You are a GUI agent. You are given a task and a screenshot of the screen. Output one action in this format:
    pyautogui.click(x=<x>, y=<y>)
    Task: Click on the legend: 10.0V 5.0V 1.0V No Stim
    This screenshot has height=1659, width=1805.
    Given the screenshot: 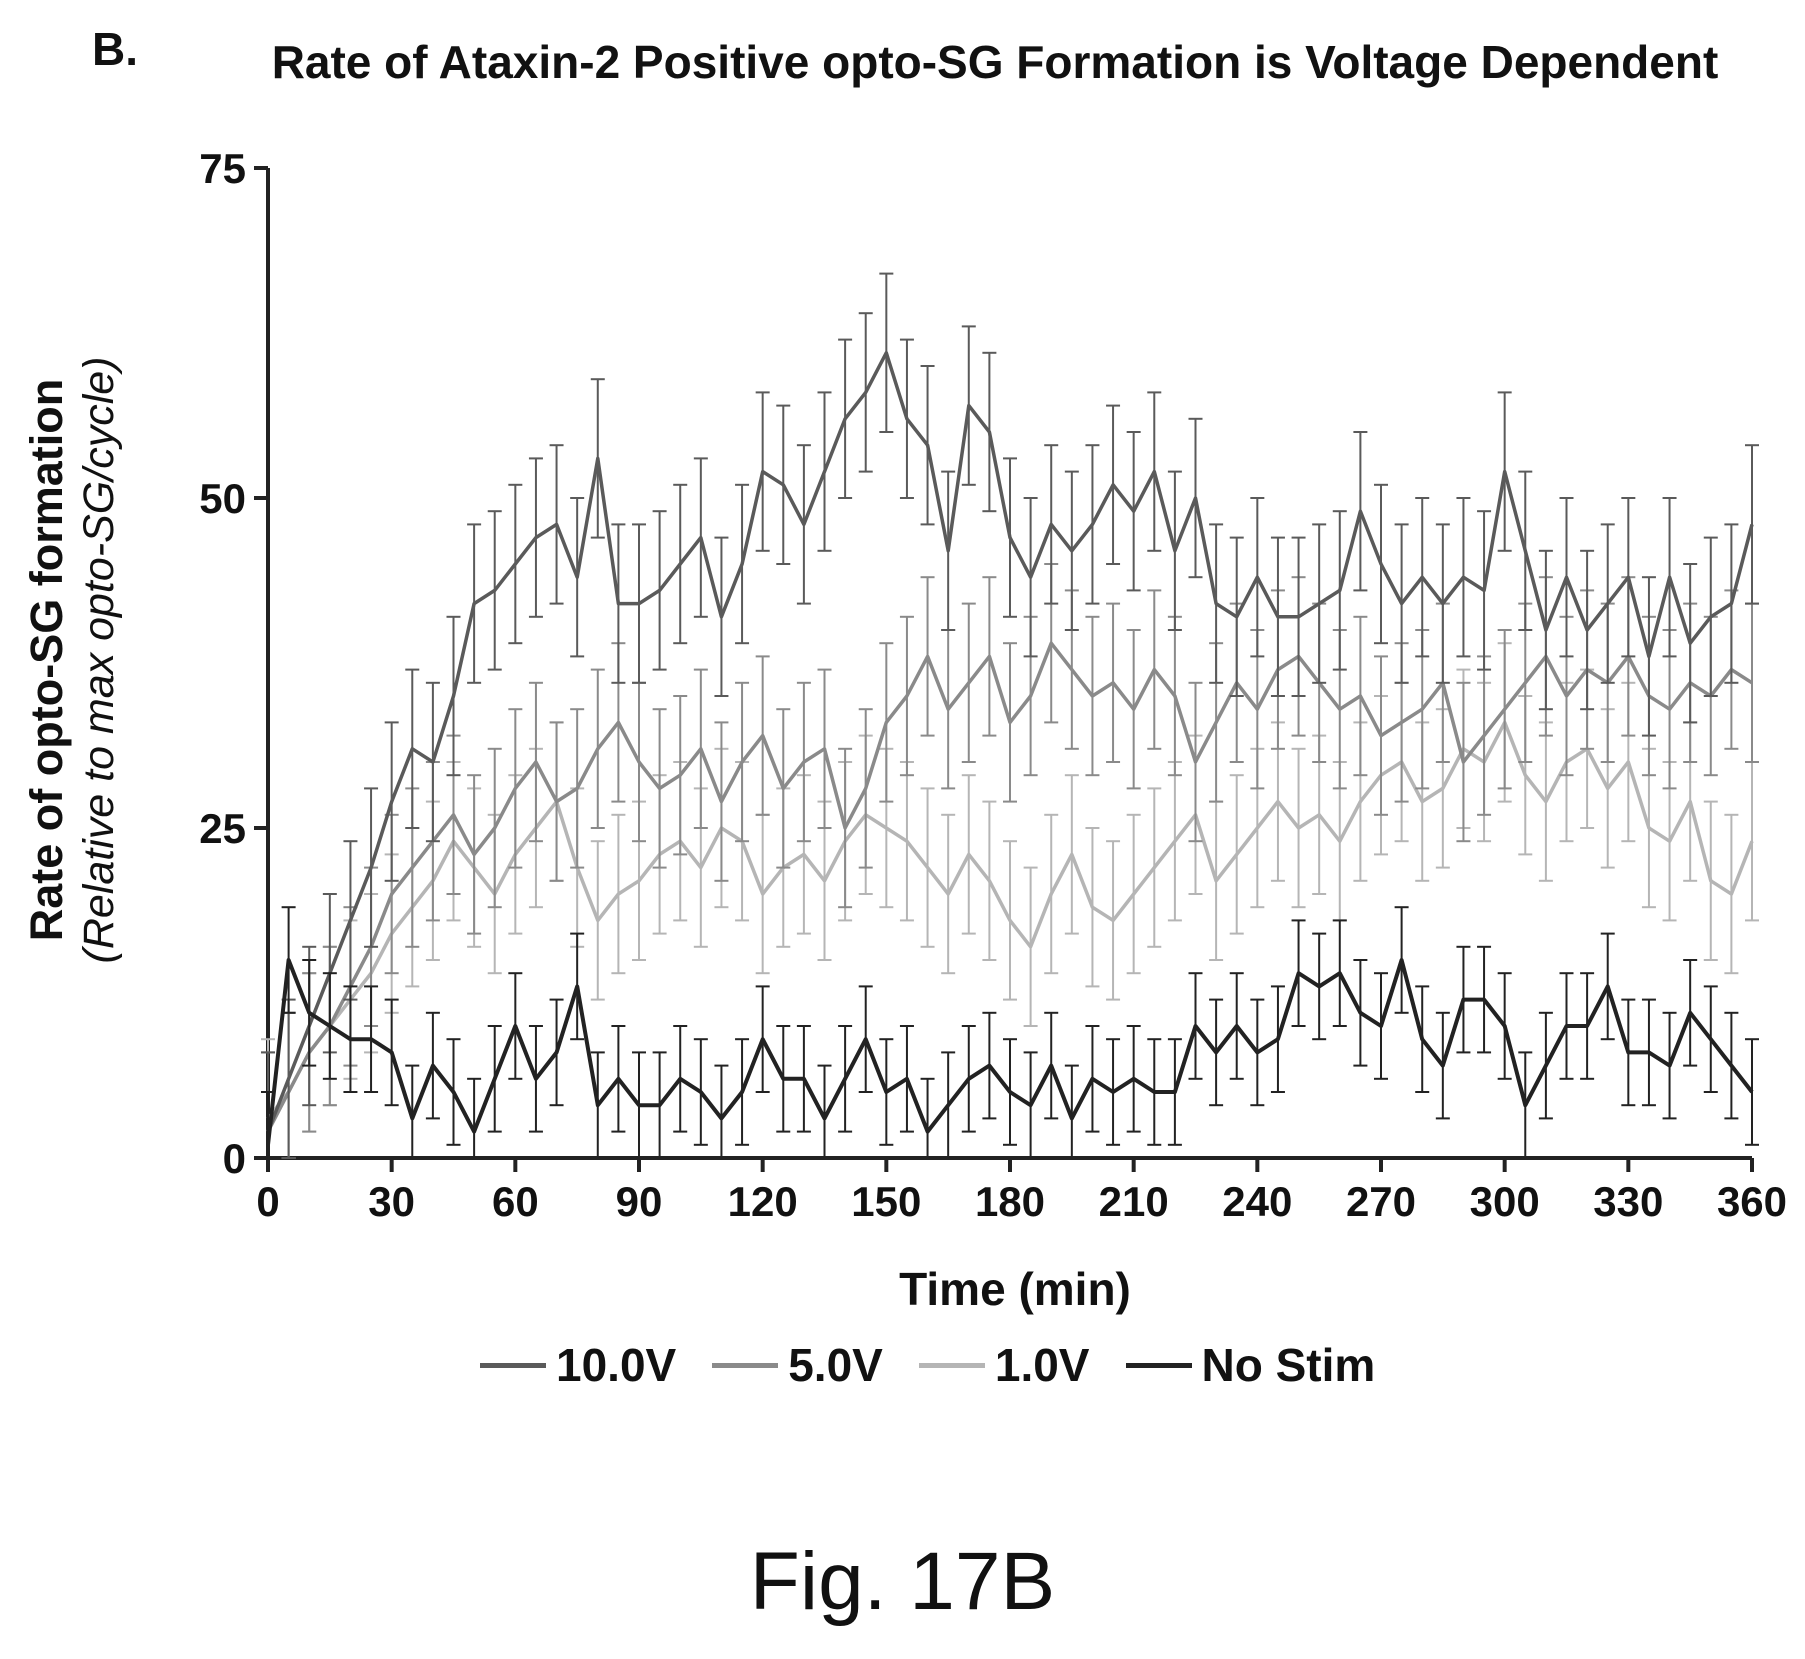 What is the action you would take?
    pyautogui.click(x=927, y=1365)
    